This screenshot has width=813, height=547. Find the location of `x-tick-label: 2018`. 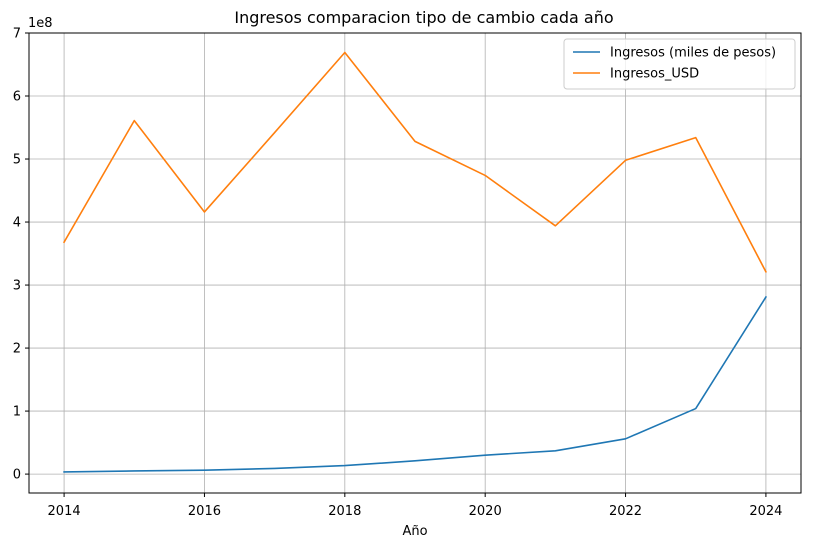

x-tick-label: 2018 is located at coordinates (344, 511).